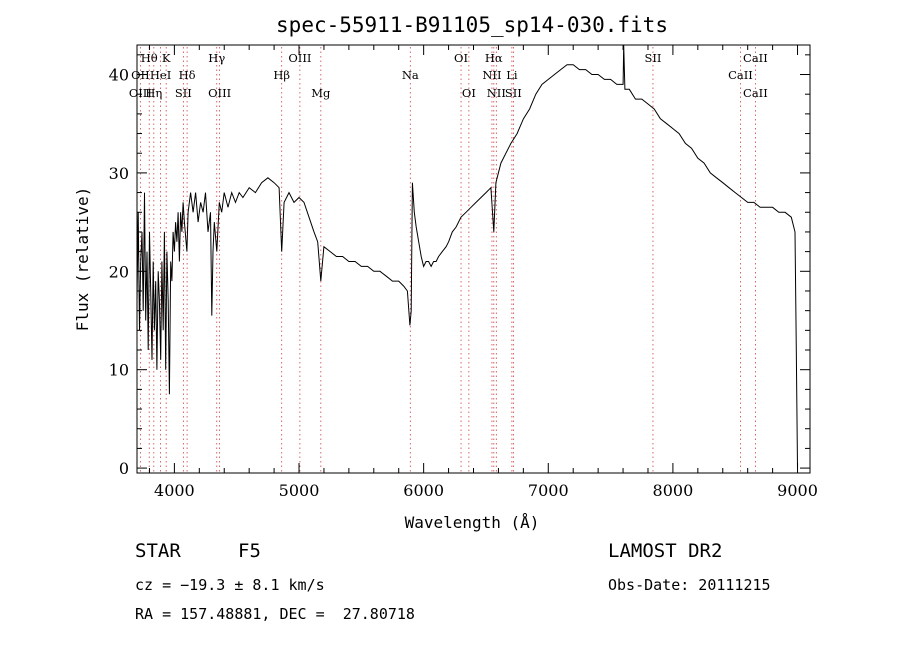 This screenshot has height=650, width=900. Describe the element at coordinates (119, 370) in the screenshot. I see `y-tick-label: 10` at that location.